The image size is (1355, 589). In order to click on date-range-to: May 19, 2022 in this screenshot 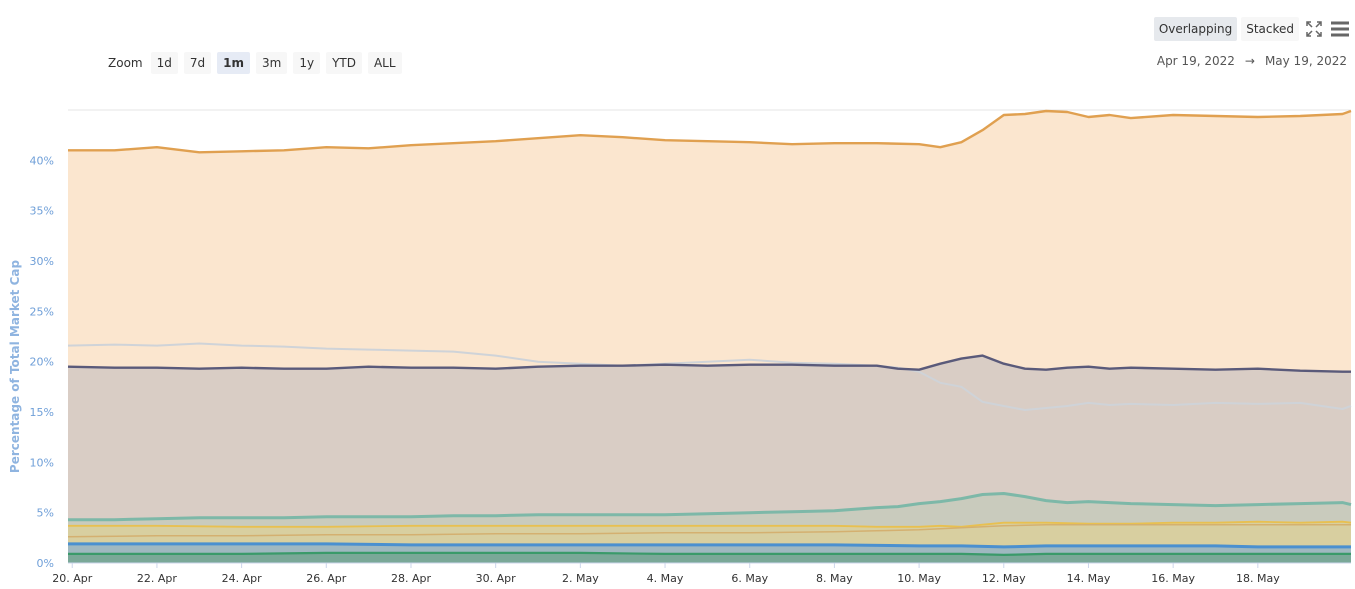, I will do `click(1305, 61)`.